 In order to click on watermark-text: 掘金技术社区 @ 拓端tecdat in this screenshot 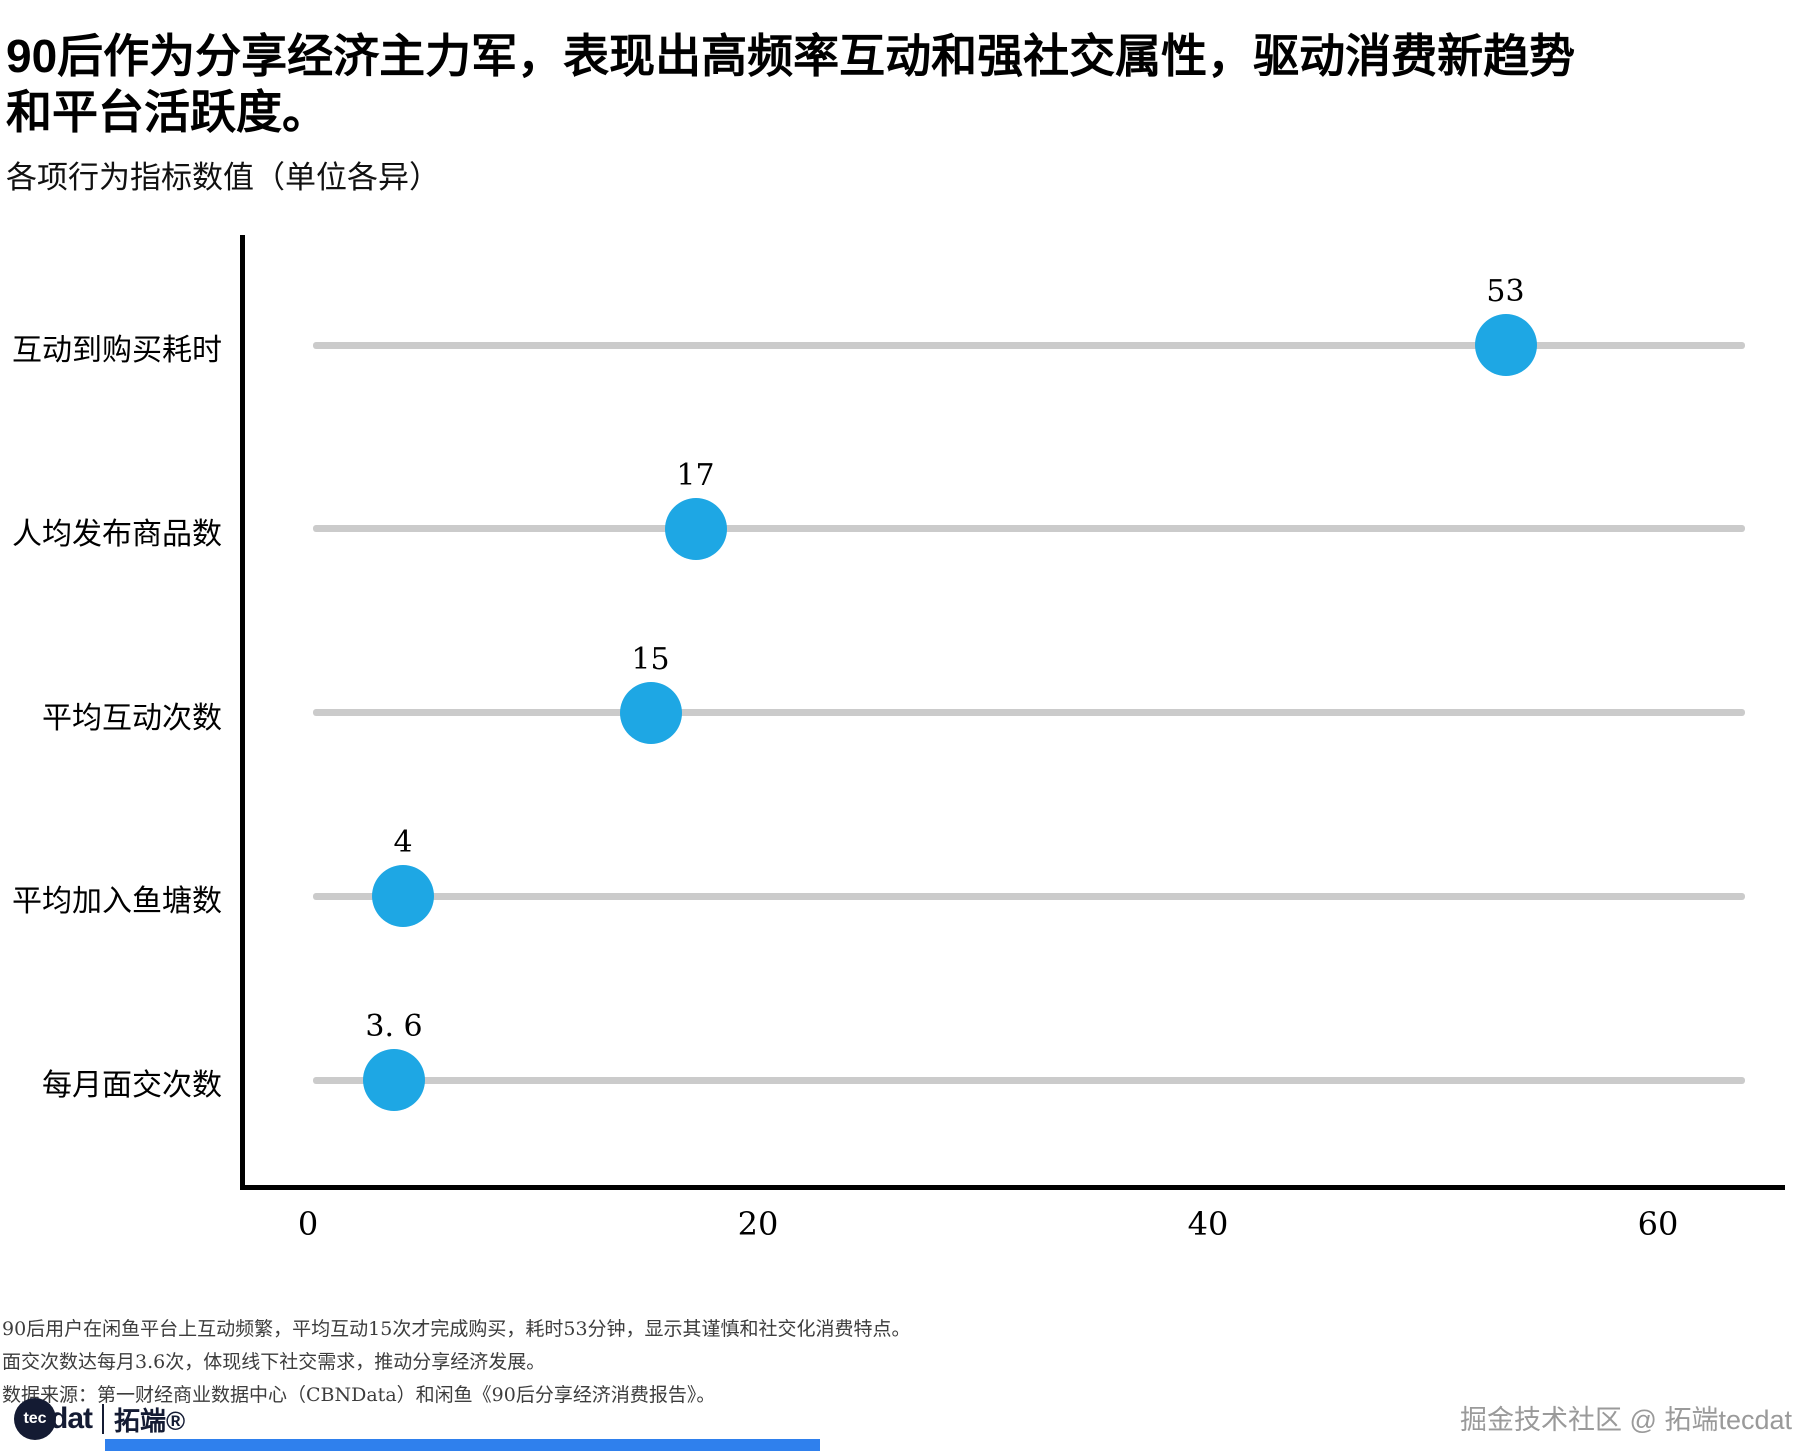, I will do `click(1626, 1420)`.